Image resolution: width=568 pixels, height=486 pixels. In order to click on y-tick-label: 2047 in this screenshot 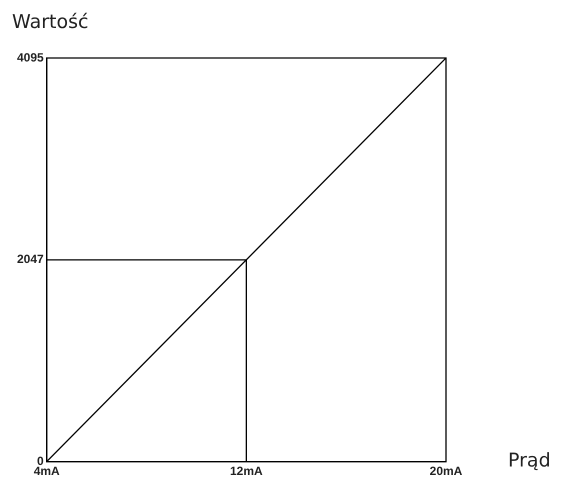, I will do `click(30, 259)`.